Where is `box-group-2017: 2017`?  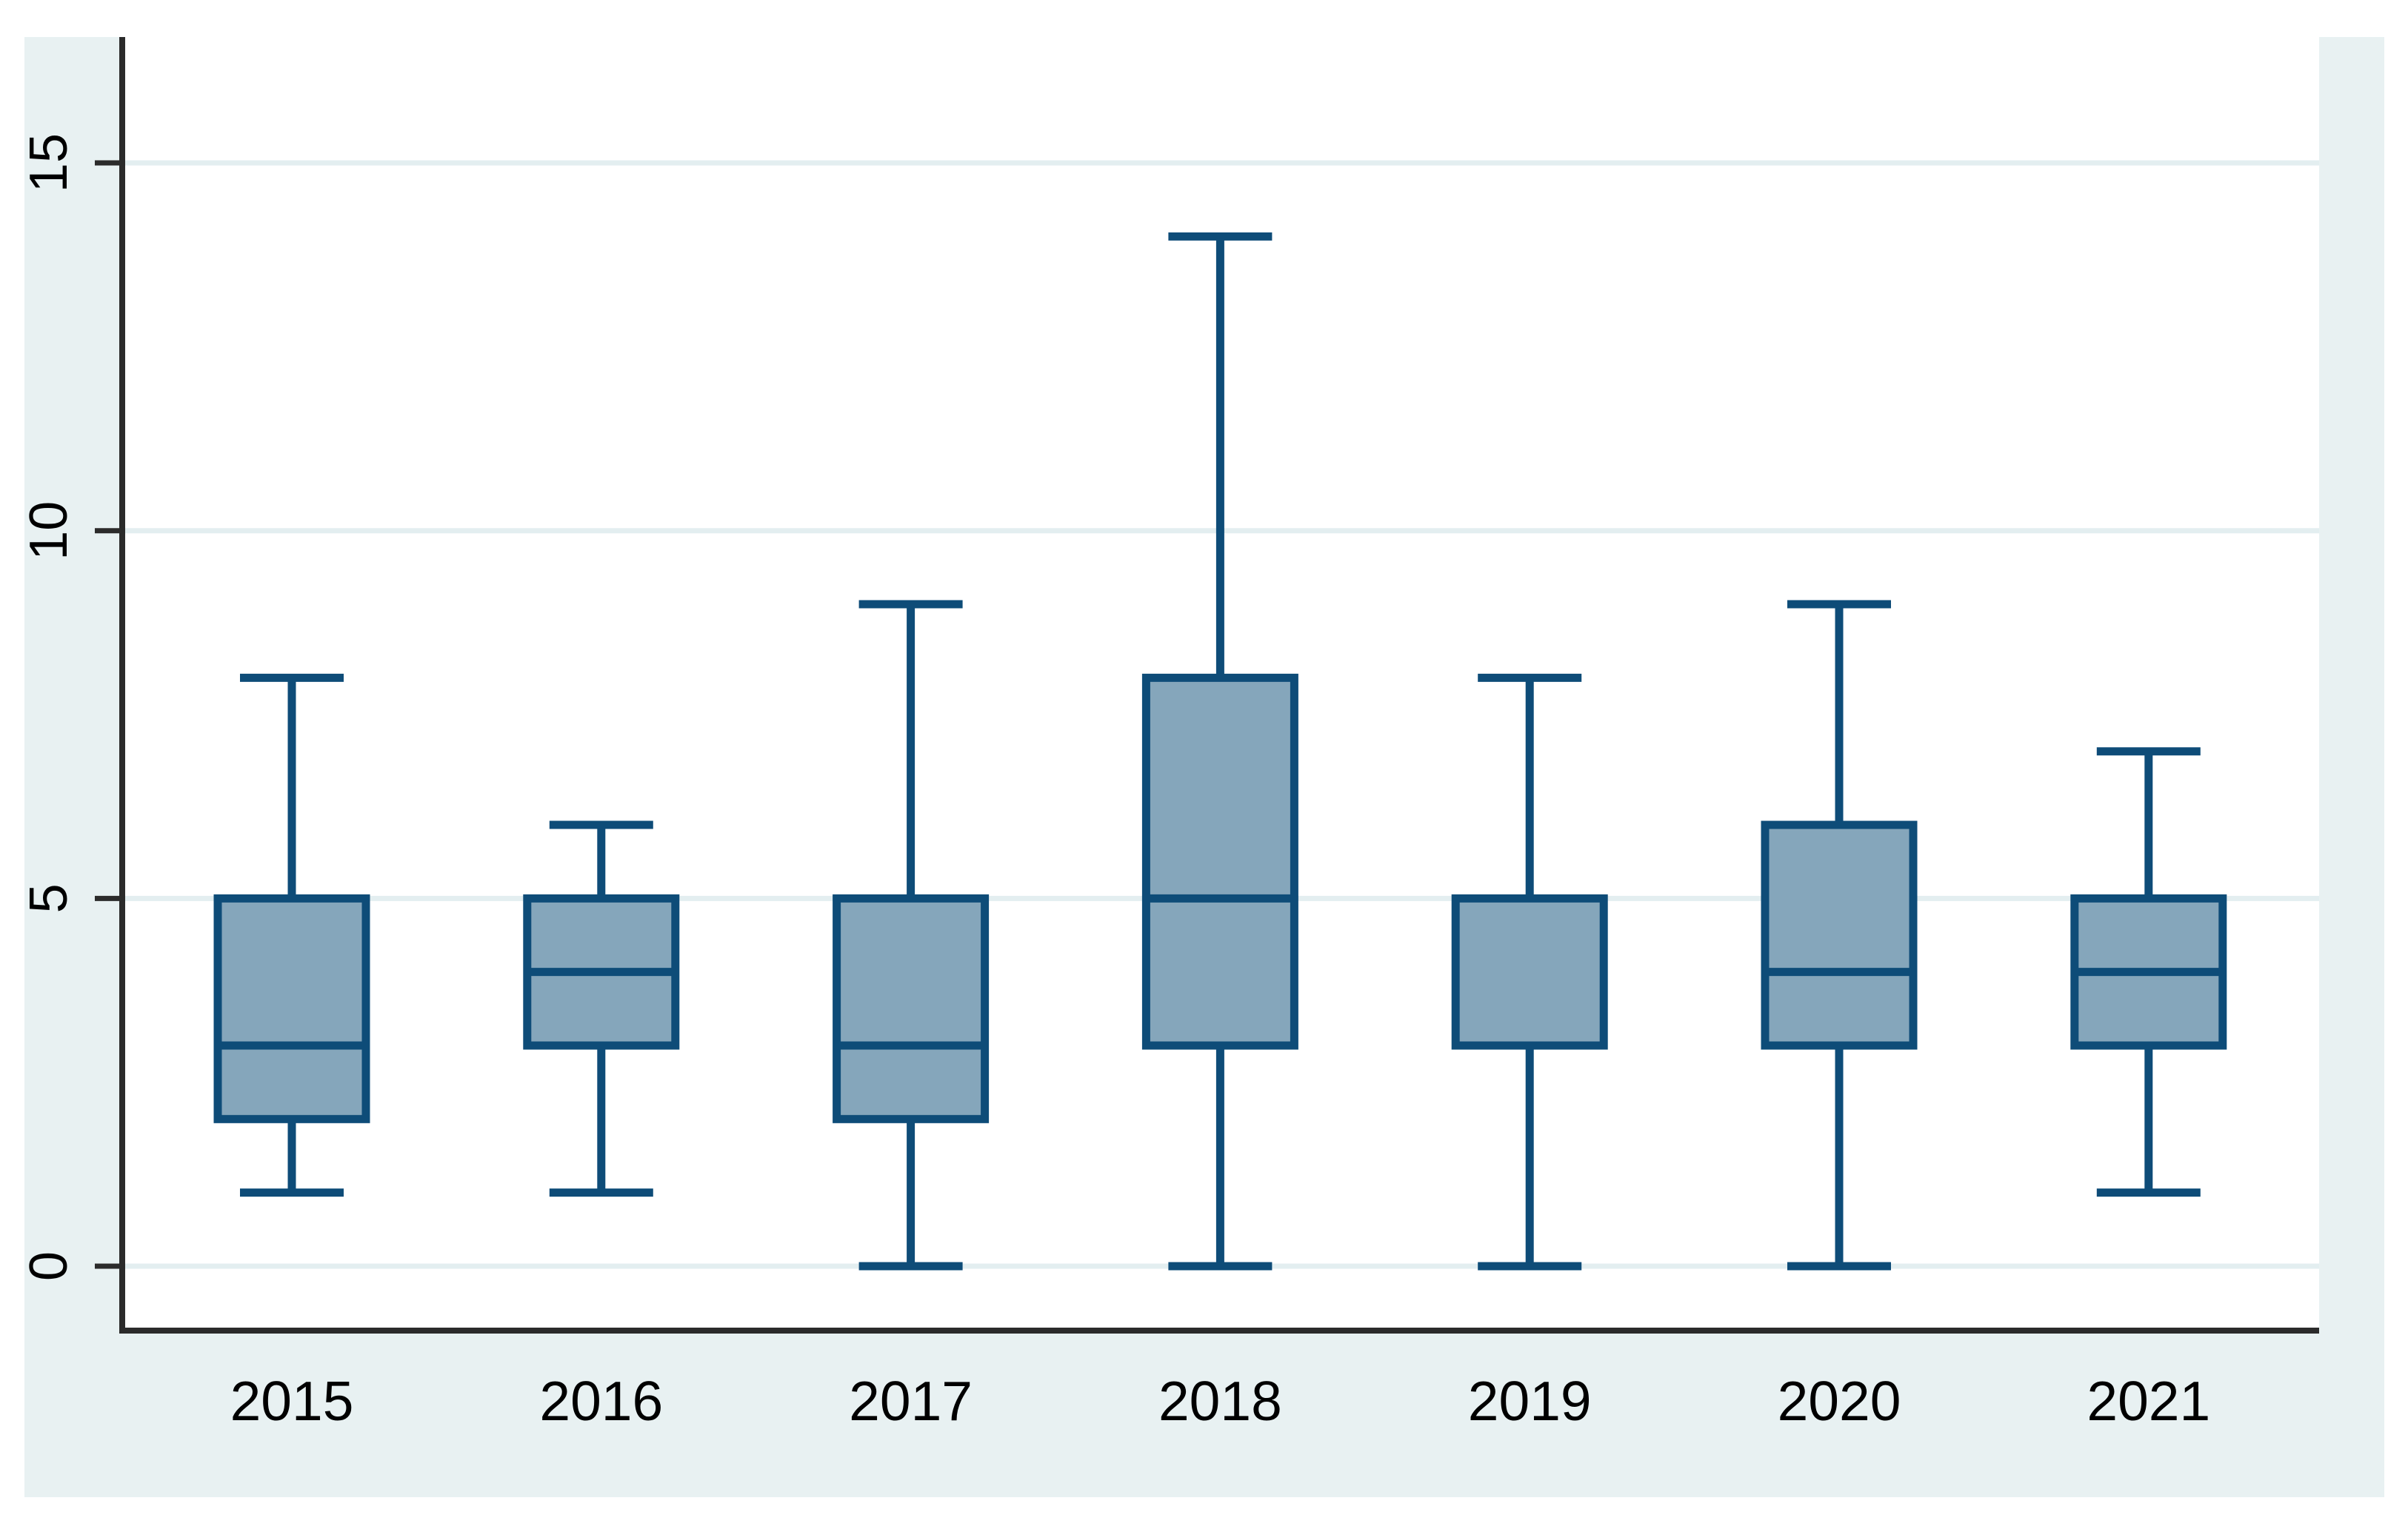 box-group-2017: 2017 is located at coordinates (911, 1016).